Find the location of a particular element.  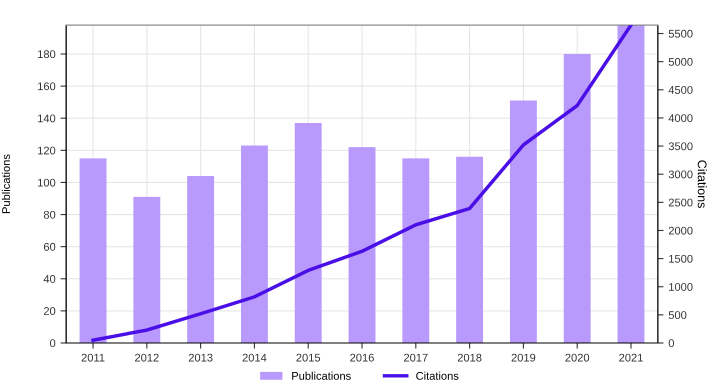

y2-tick-label: 2000 is located at coordinates (680, 230).